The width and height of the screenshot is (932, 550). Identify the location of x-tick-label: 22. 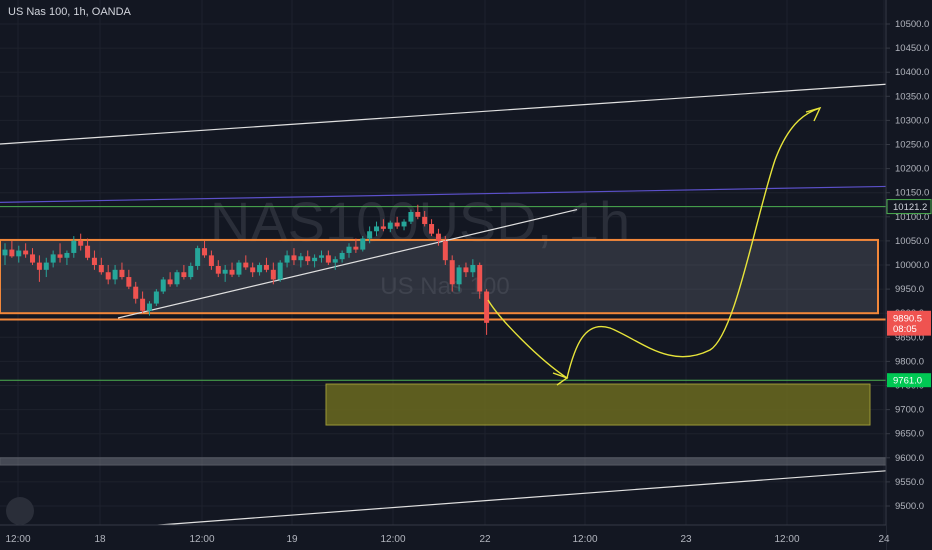
(485, 539).